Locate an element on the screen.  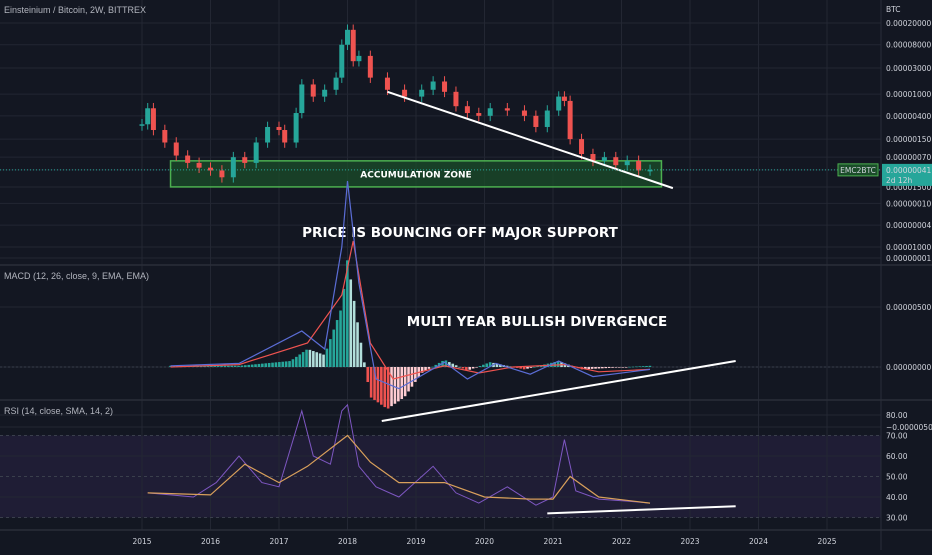
x-tick-label: 2018 is located at coordinates (347, 541).